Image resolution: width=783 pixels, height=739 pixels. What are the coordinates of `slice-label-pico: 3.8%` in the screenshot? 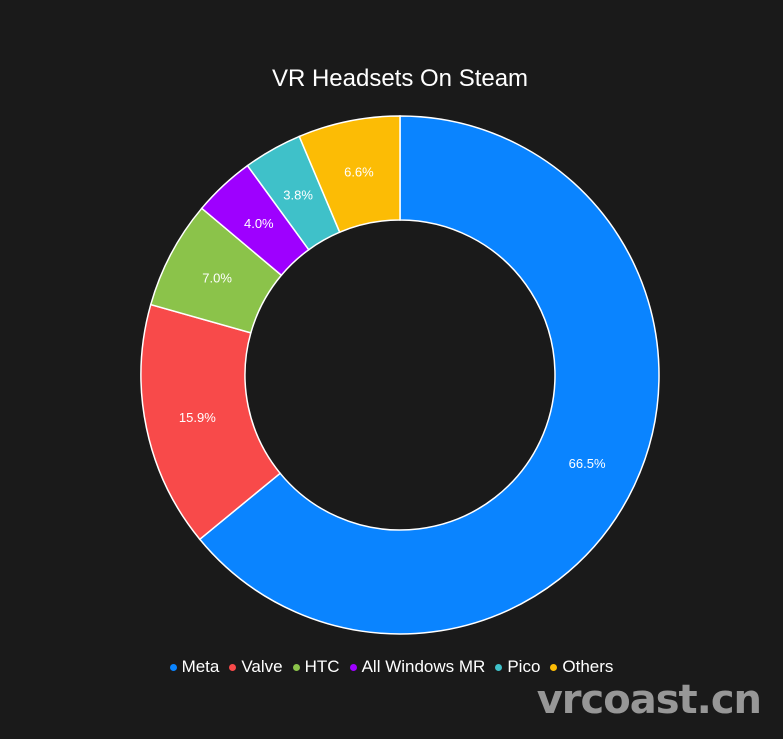 It's located at (298, 194).